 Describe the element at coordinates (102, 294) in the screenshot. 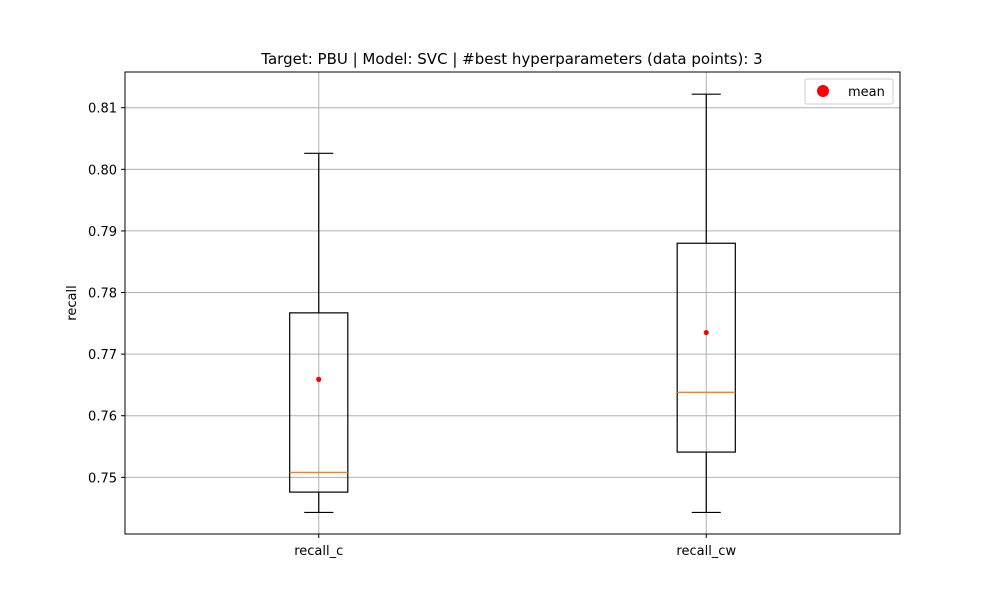

I see `y-tick-label: 0.78` at that location.